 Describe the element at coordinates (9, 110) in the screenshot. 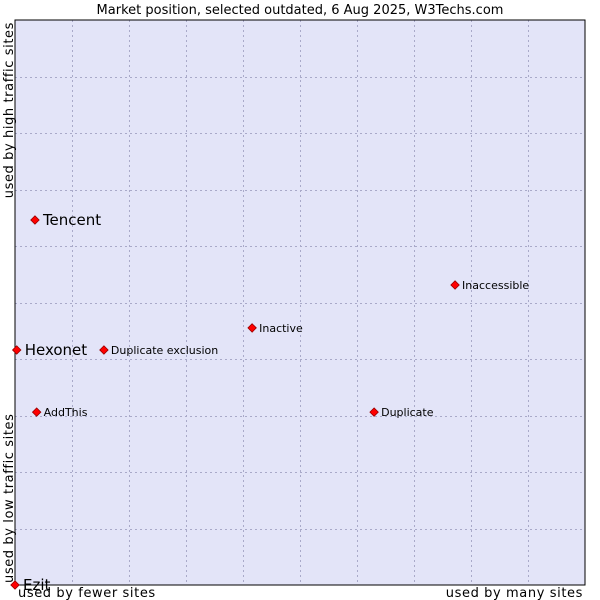

I see `y-axis-label-top: used by high traffic sites` at that location.